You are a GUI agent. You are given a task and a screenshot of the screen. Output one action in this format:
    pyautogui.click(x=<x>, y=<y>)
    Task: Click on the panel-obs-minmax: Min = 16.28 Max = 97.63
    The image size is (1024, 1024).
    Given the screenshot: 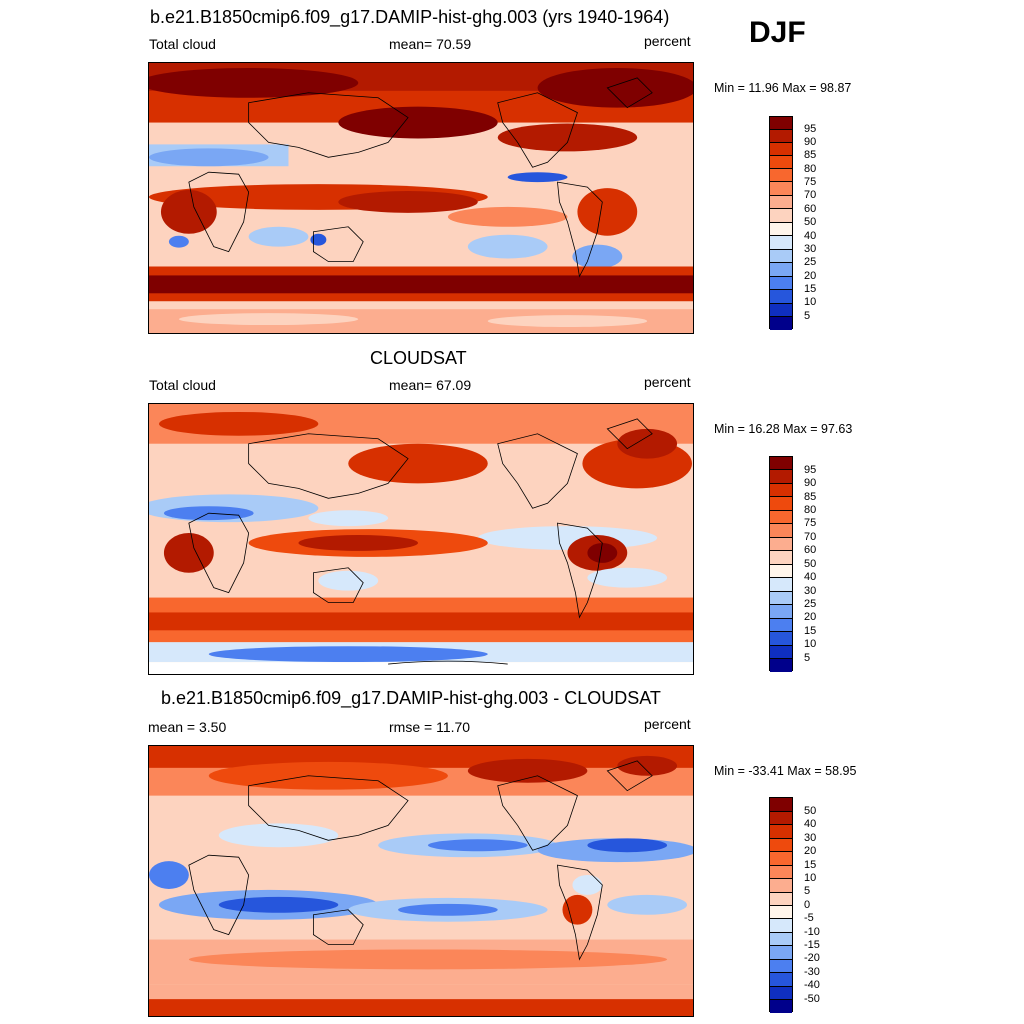 What is the action you would take?
    pyautogui.click(x=783, y=429)
    